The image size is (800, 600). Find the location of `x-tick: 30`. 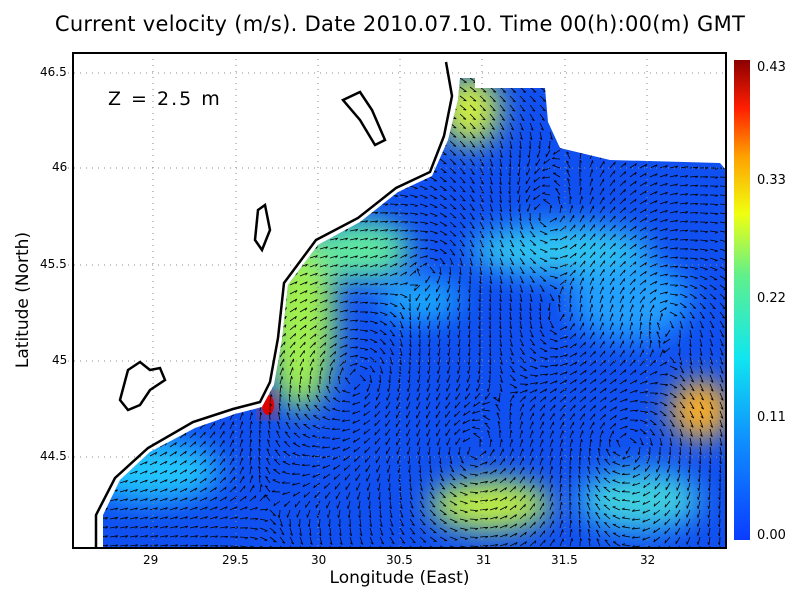

x-tick: 30 is located at coordinates (319, 560).